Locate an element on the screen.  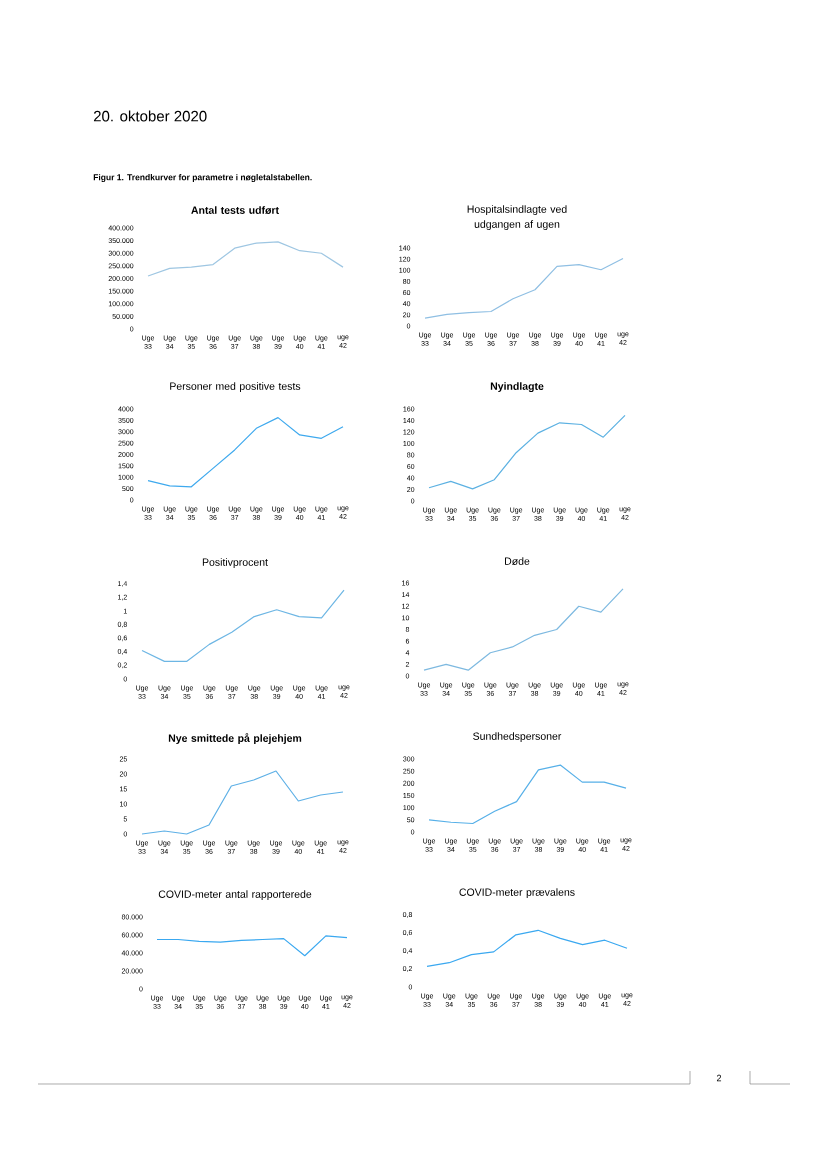
chart-title: Nyindlagte is located at coordinates (517, 387).